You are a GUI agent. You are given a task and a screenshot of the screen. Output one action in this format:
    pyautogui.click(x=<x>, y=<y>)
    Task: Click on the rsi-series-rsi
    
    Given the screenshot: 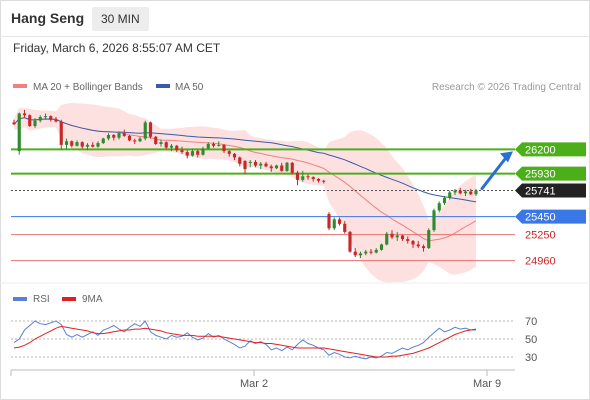 What is the action you would take?
    pyautogui.click(x=244, y=340)
    